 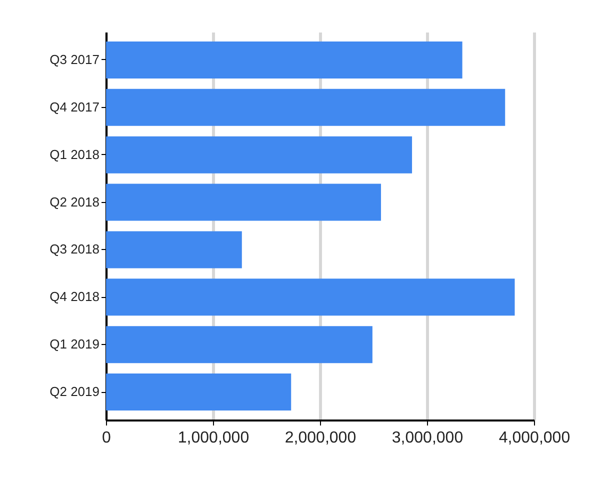 I want to click on y-tick-label: Q1 2019, so click(x=75, y=344).